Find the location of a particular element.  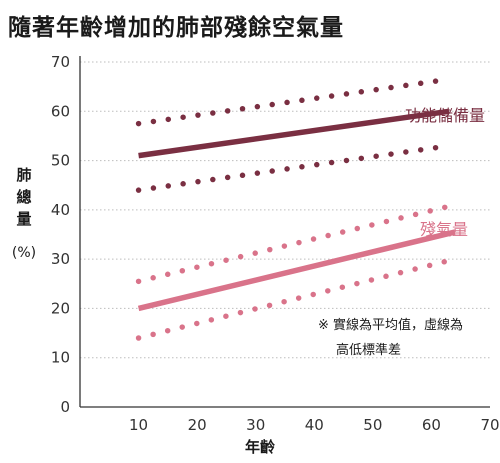

series-label-reserve: 功能儲備量 is located at coordinates (445, 115).